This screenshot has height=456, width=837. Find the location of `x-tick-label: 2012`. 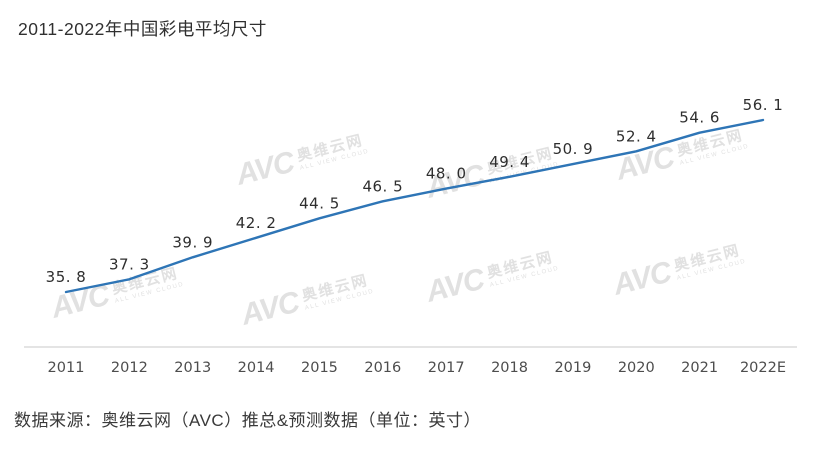

x-tick-label: 2012 is located at coordinates (129, 368).